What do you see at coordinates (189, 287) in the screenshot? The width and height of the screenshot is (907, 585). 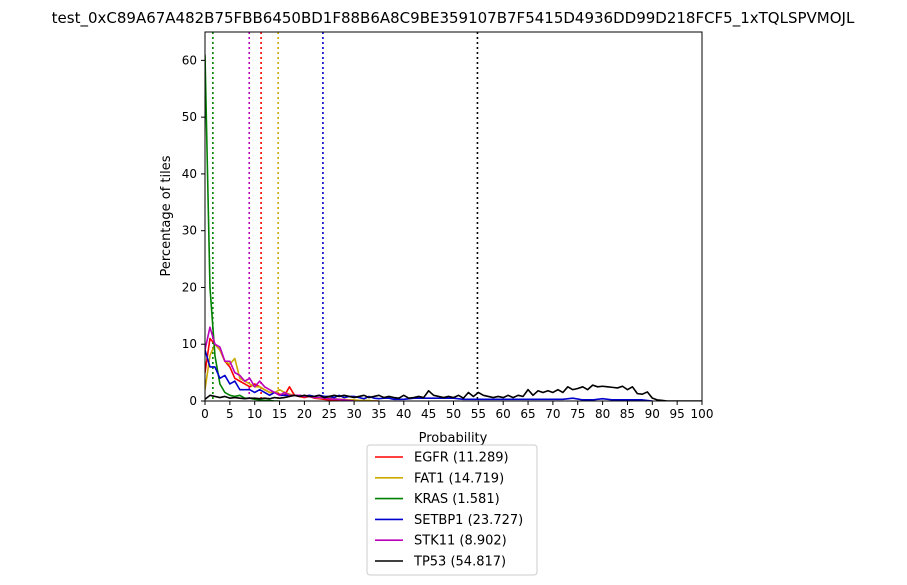 I see `y-tick-label-2: 20` at bounding box center [189, 287].